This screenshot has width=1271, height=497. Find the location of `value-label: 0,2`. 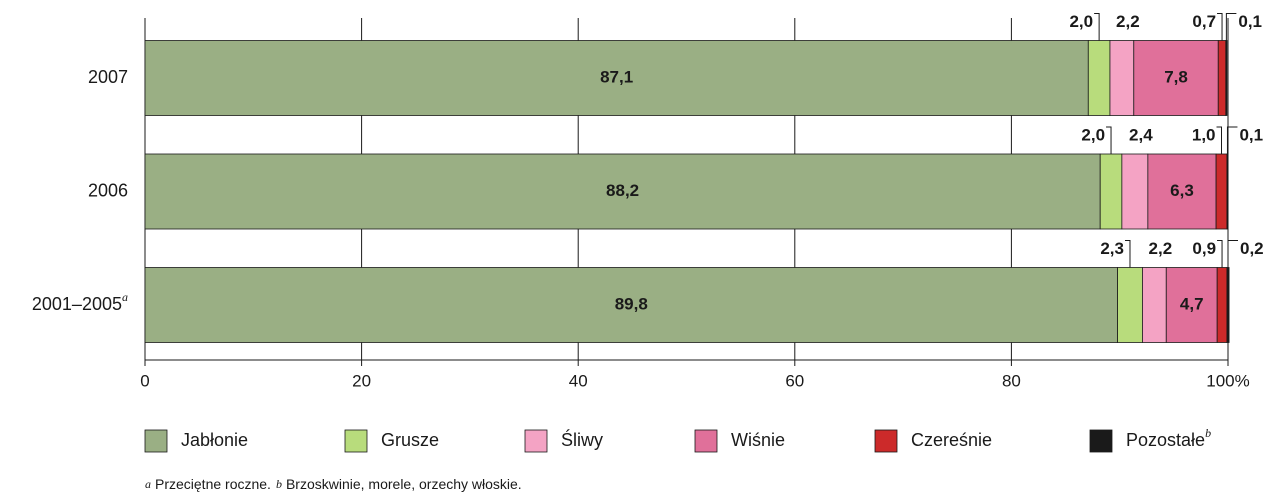

value-label: 0,2 is located at coordinates (1252, 248).